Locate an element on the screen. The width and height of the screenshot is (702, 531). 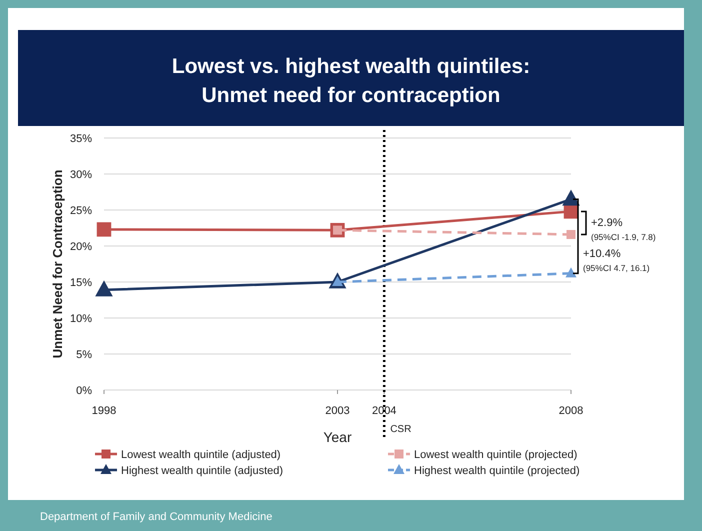
x-axis-title: Year is located at coordinates (337, 437).